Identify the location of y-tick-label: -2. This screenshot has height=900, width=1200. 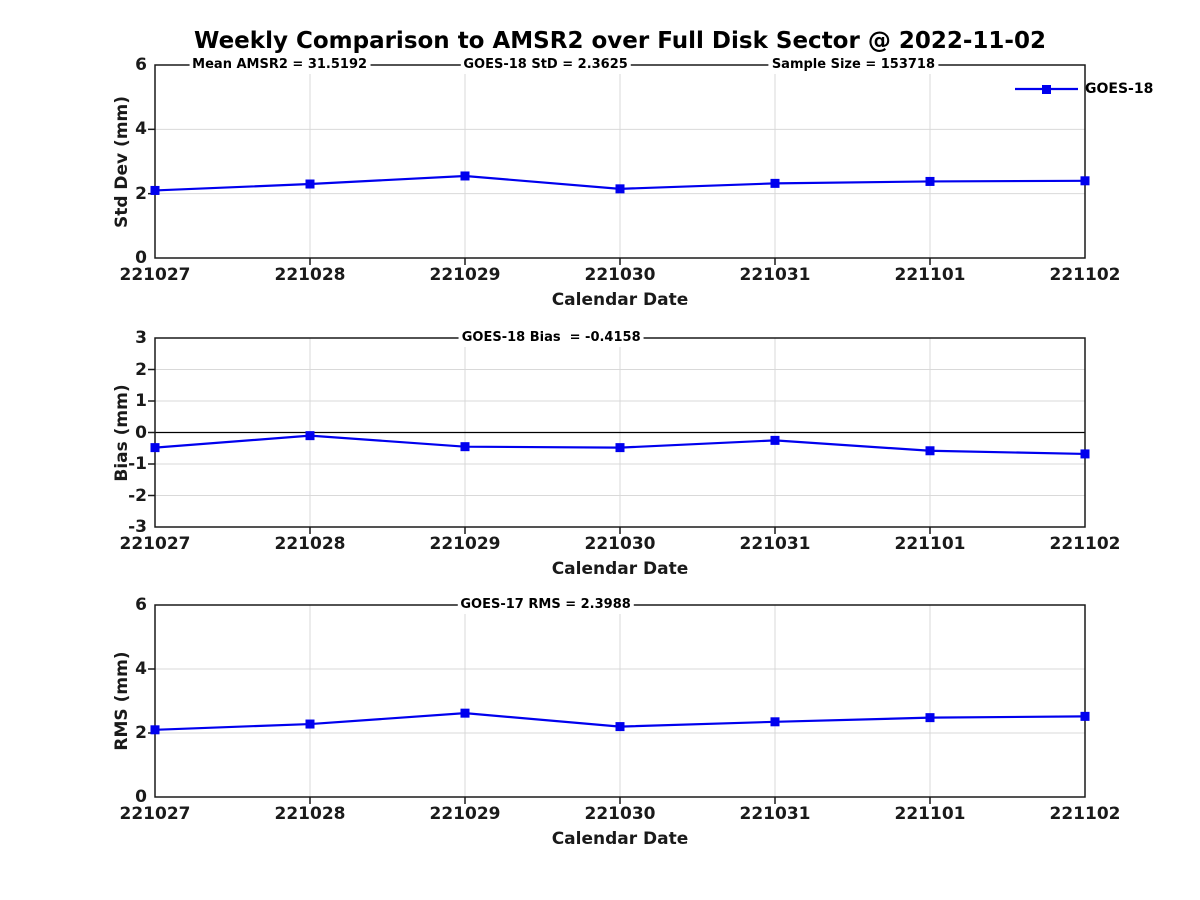
(137, 495).